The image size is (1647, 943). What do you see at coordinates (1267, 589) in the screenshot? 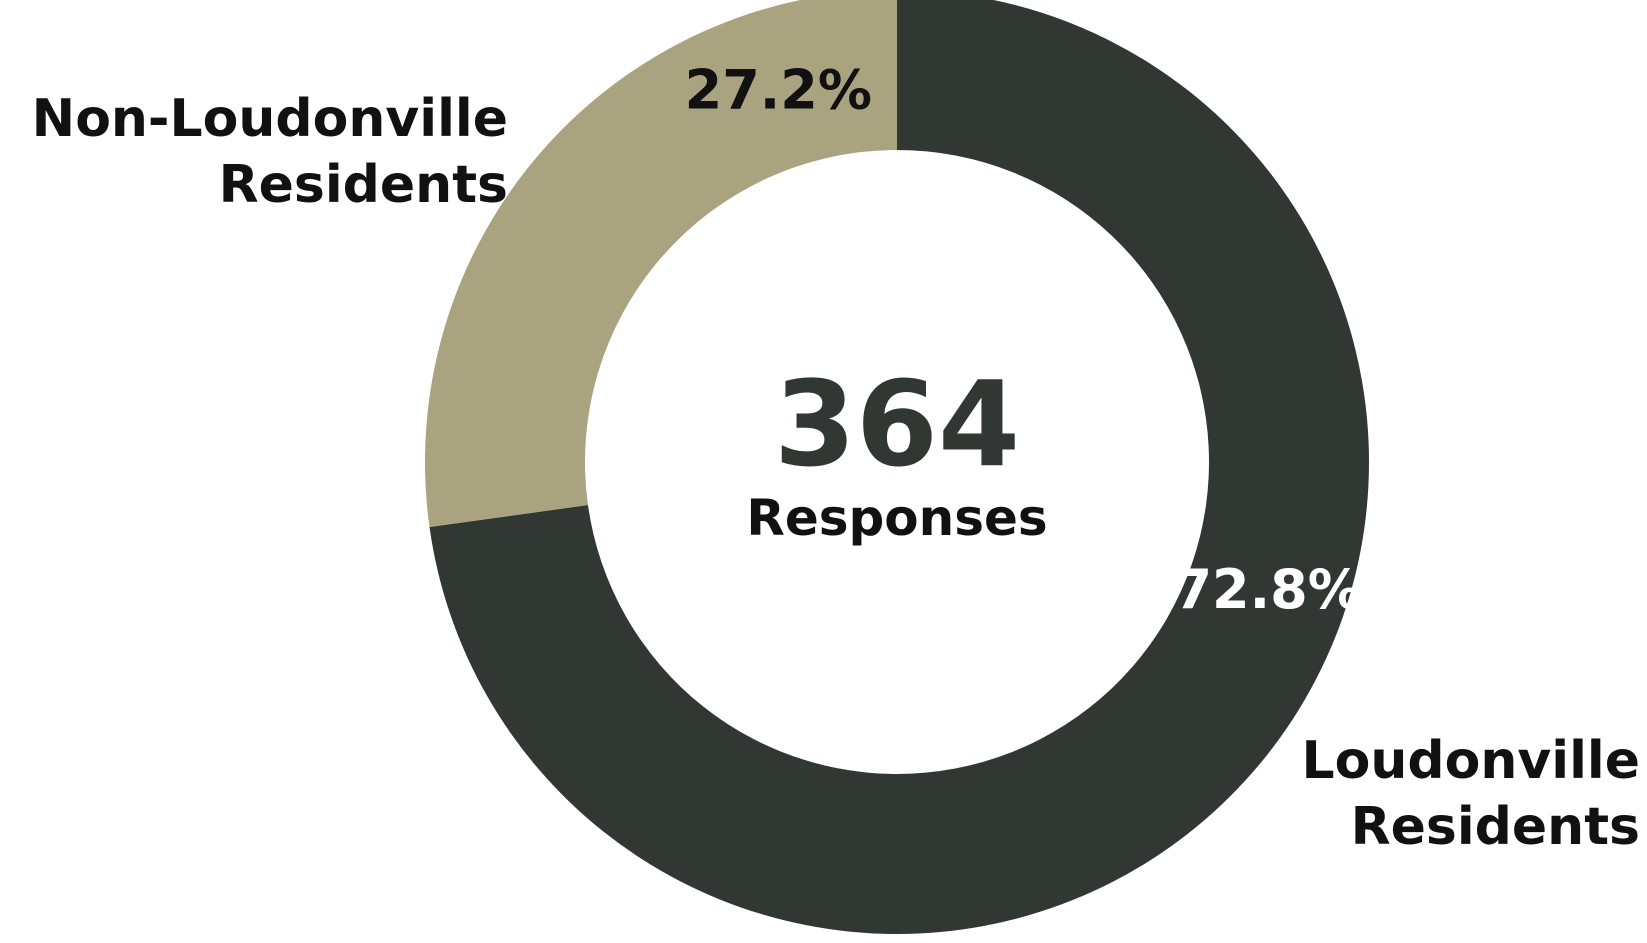
I see `slice-value-label-0: 72.8%` at bounding box center [1267, 589].